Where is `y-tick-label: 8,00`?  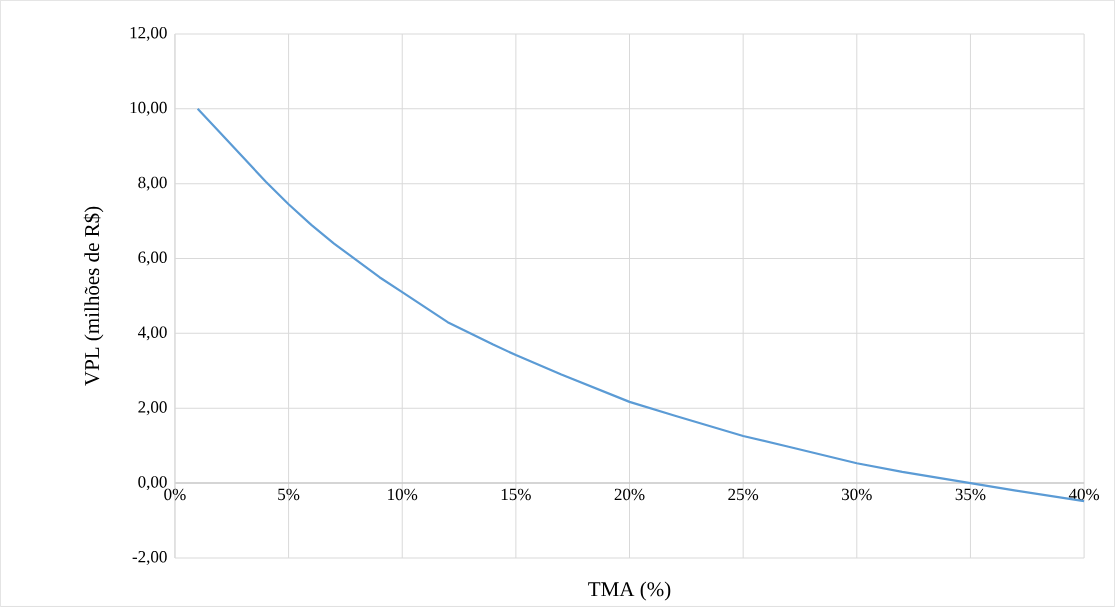
y-tick-label: 8,00 is located at coordinates (152, 183).